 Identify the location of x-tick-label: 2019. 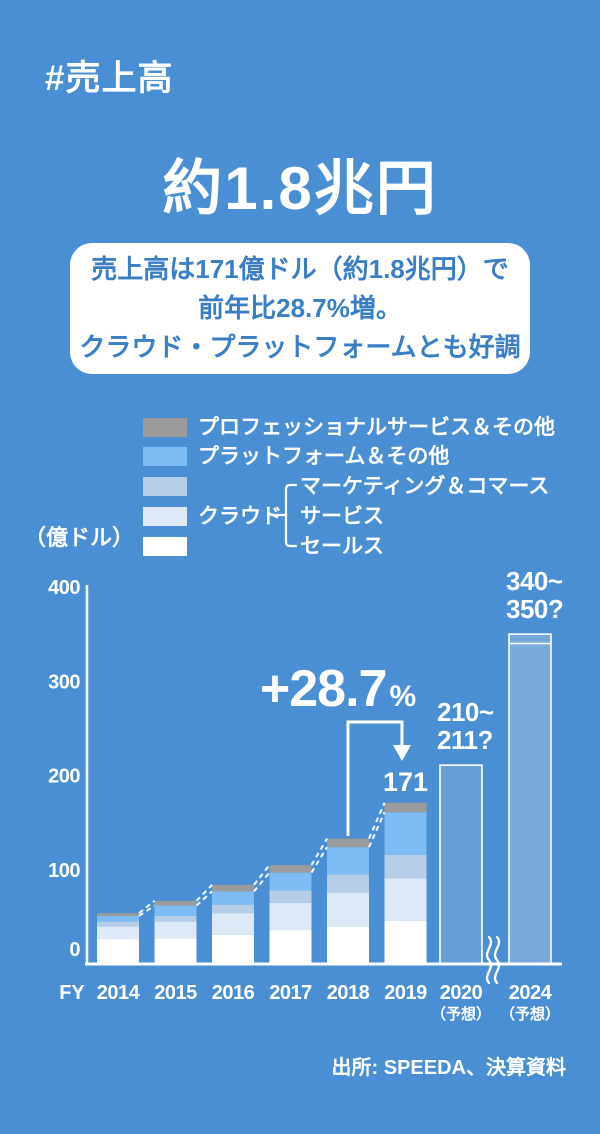
(405, 993).